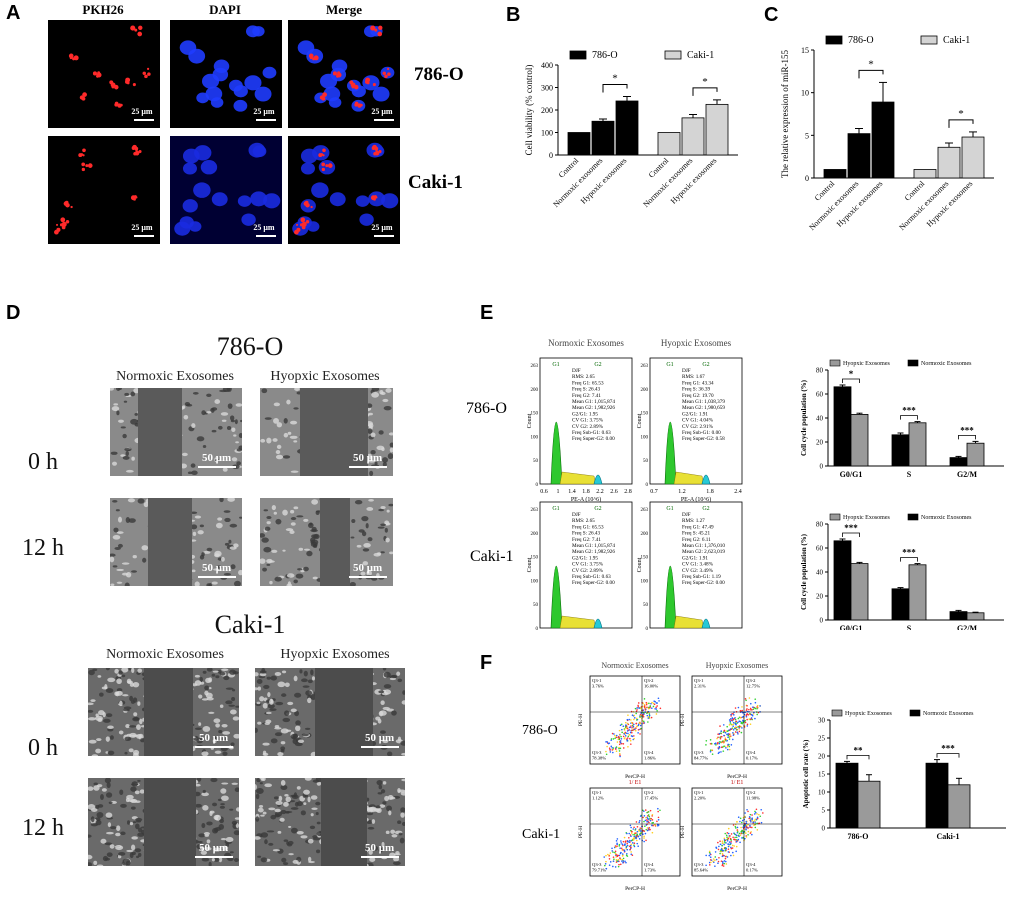 This screenshot has height=902, width=1020. I want to click on legend-label: Caki-1, so click(956, 40).